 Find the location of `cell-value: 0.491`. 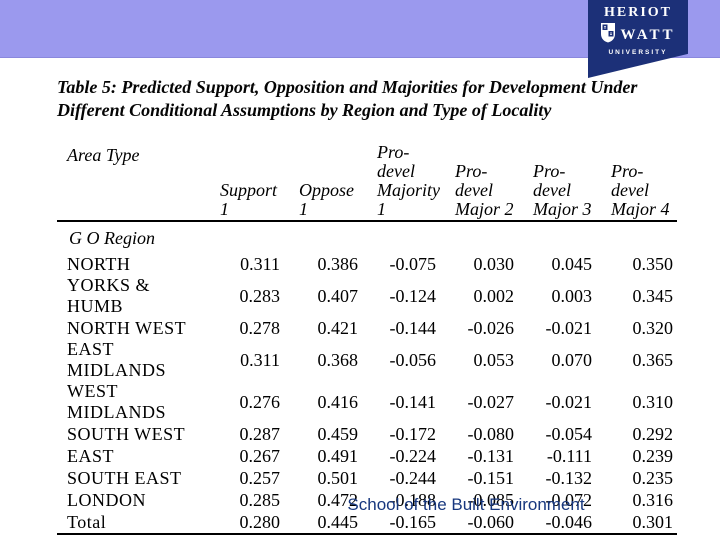

cell-value: 0.491 is located at coordinates (338, 455).